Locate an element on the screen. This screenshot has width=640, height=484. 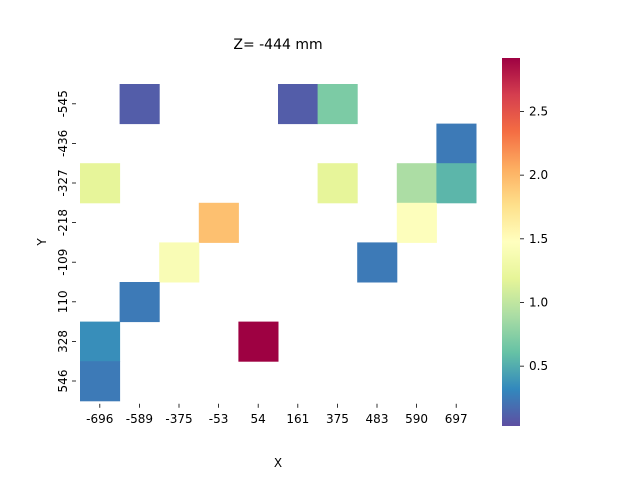
x-axis-label: X is located at coordinates (278, 463).